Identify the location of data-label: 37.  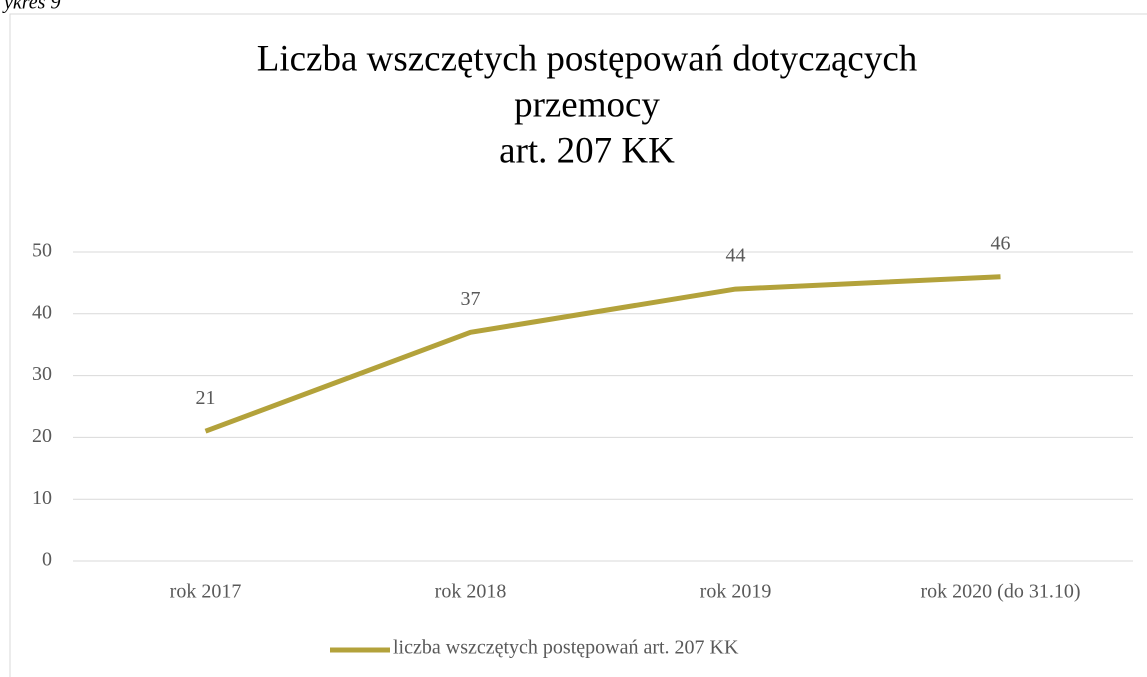
(471, 299).